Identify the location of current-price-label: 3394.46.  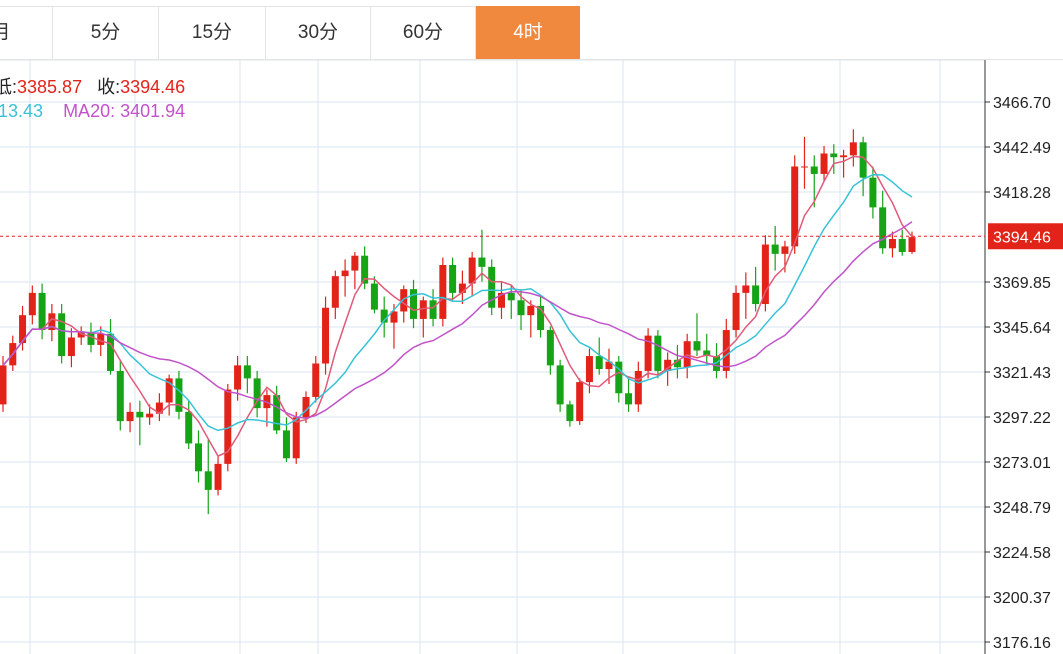
(1022, 237).